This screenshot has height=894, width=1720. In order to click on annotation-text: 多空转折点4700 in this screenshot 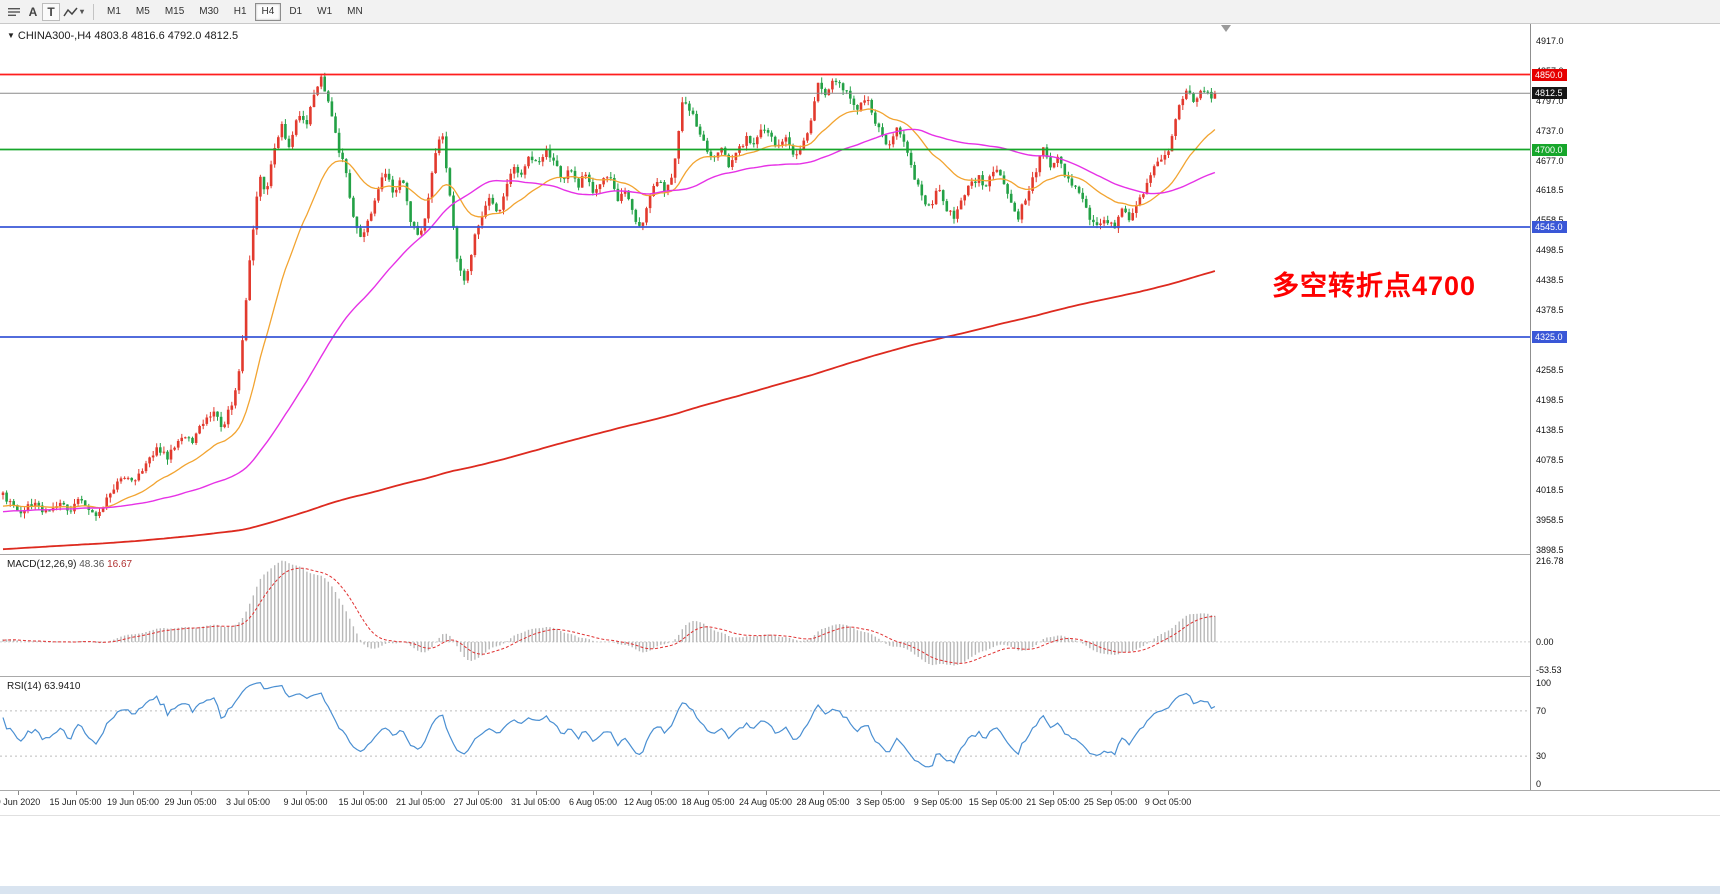, I will do `click(1374, 286)`.